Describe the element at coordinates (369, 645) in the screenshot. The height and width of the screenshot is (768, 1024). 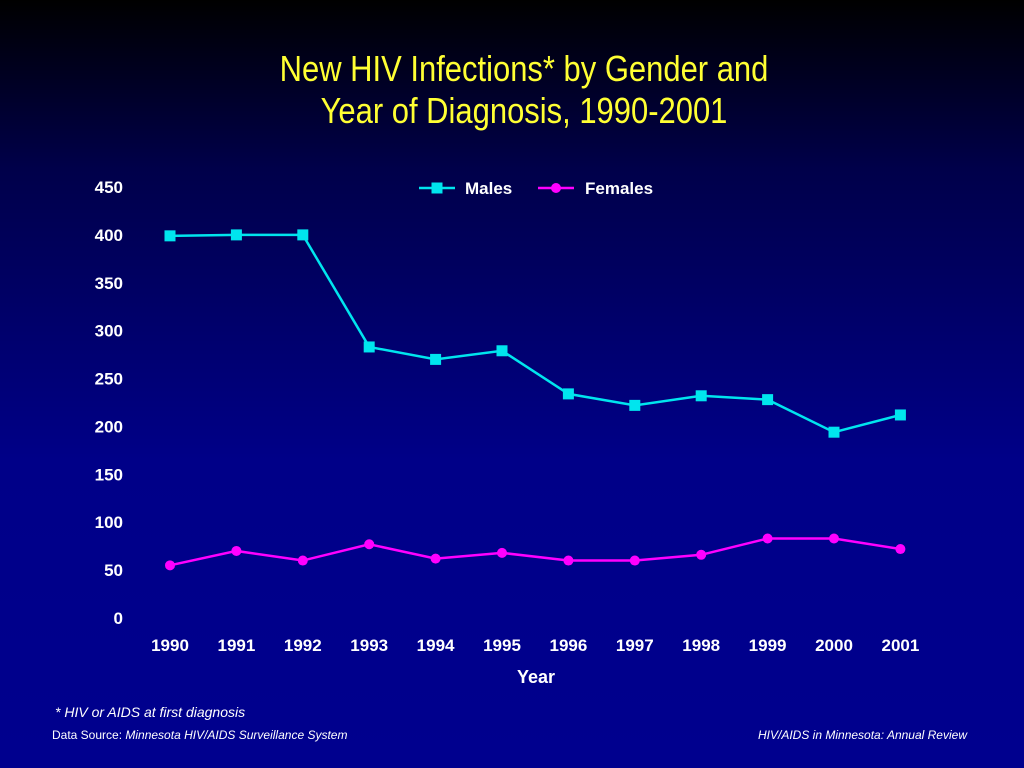
I see `x-tick-label: 1993` at that location.